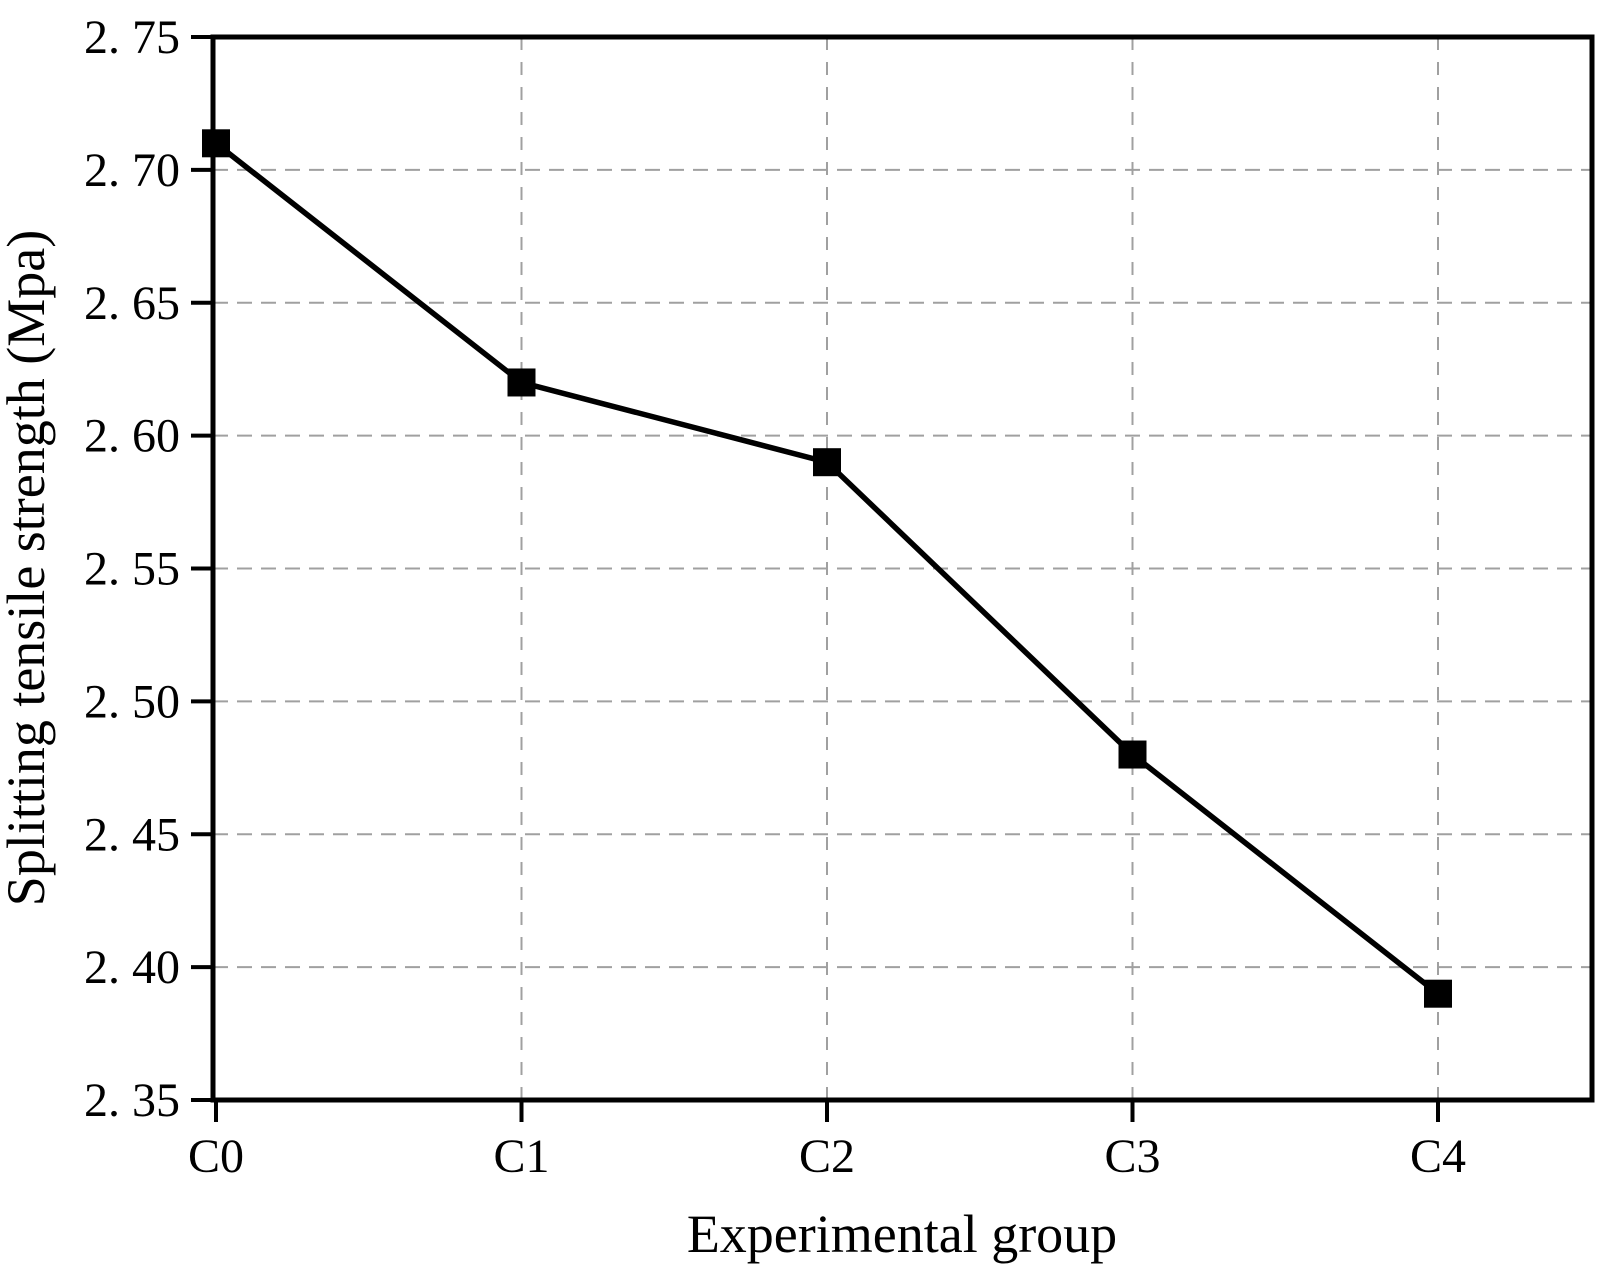 Image resolution: width=1612 pixels, height=1280 pixels. Describe the element at coordinates (132, 1100) in the screenshot. I see `y-tick-label: 2. 35` at that location.